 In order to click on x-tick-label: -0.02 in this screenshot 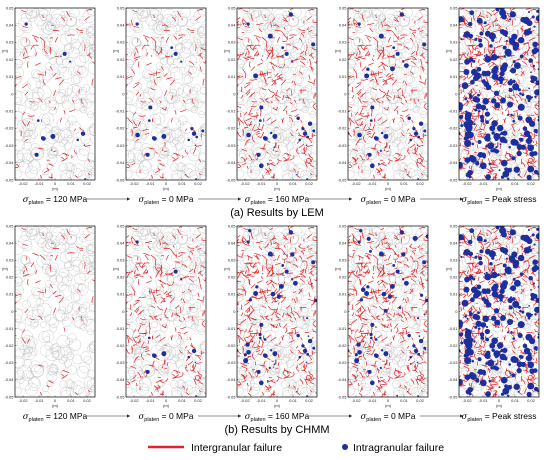, I will do `click(356, 183)`.